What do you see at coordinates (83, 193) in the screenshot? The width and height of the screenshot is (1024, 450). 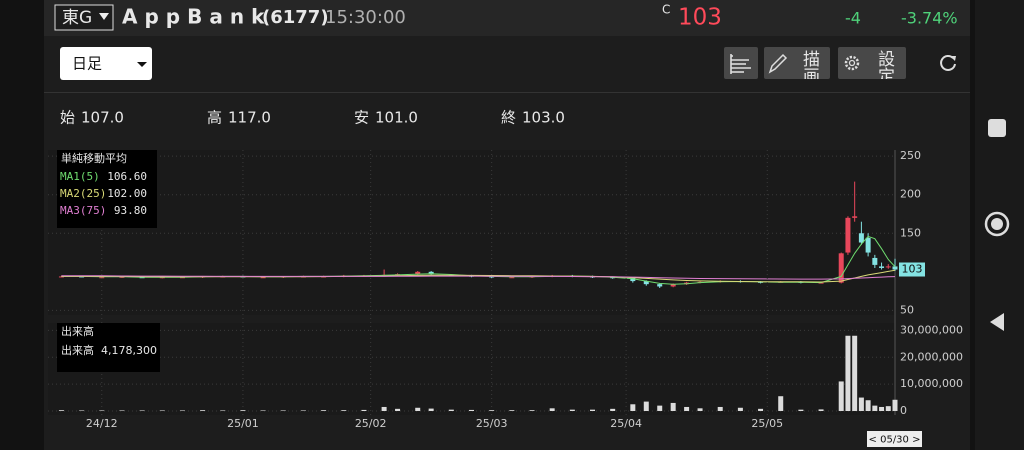 I see `legend-name: MA2(25)` at bounding box center [83, 193].